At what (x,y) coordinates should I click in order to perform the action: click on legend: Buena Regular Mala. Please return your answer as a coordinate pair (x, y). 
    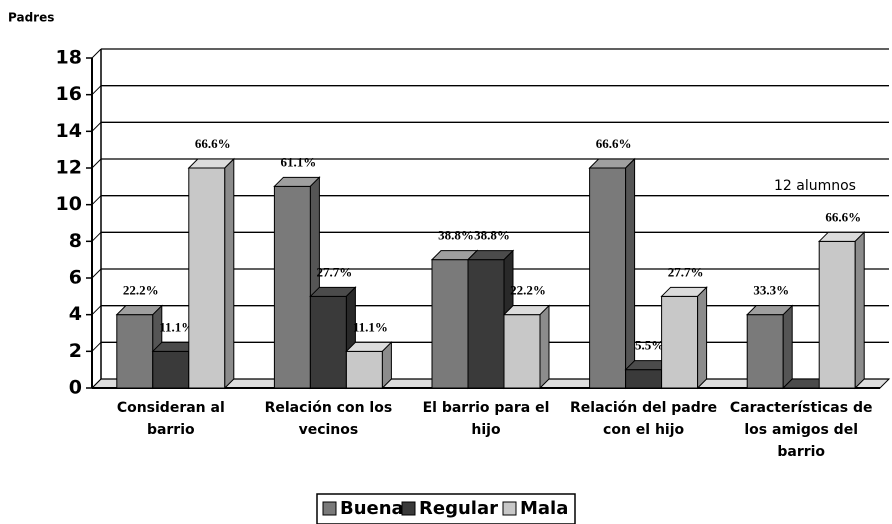
    Looking at the image, I should click on (446, 508).